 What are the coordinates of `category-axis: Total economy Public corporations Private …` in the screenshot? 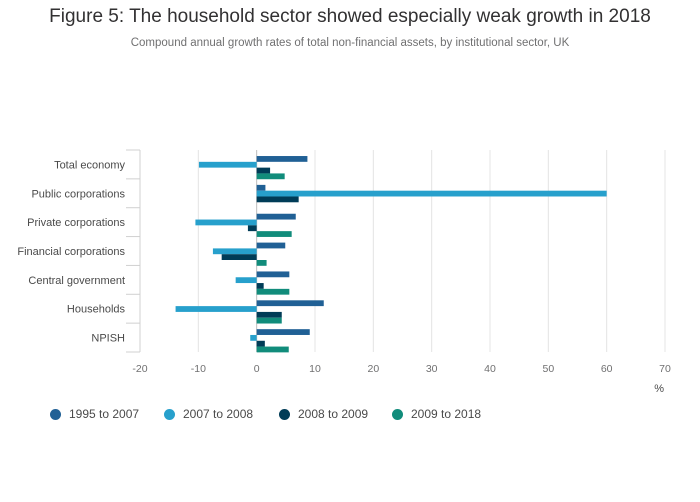 It's located at (79, 251).